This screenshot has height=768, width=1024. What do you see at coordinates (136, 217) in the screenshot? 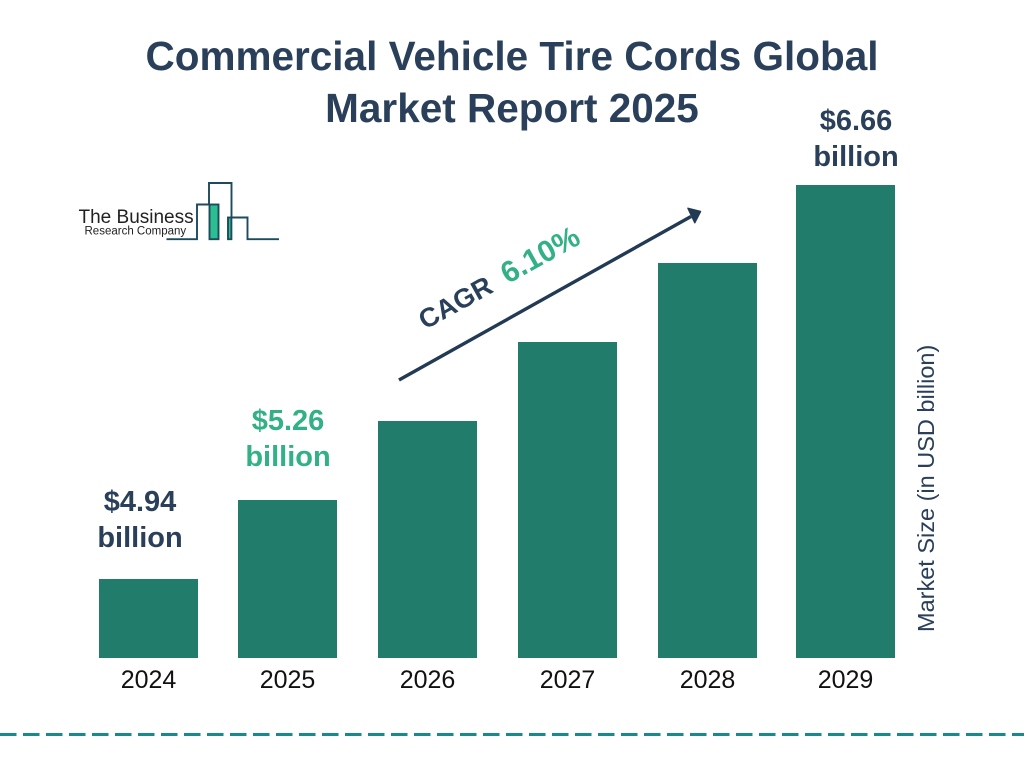
I see `svg-text: The Business` at bounding box center [136, 217].